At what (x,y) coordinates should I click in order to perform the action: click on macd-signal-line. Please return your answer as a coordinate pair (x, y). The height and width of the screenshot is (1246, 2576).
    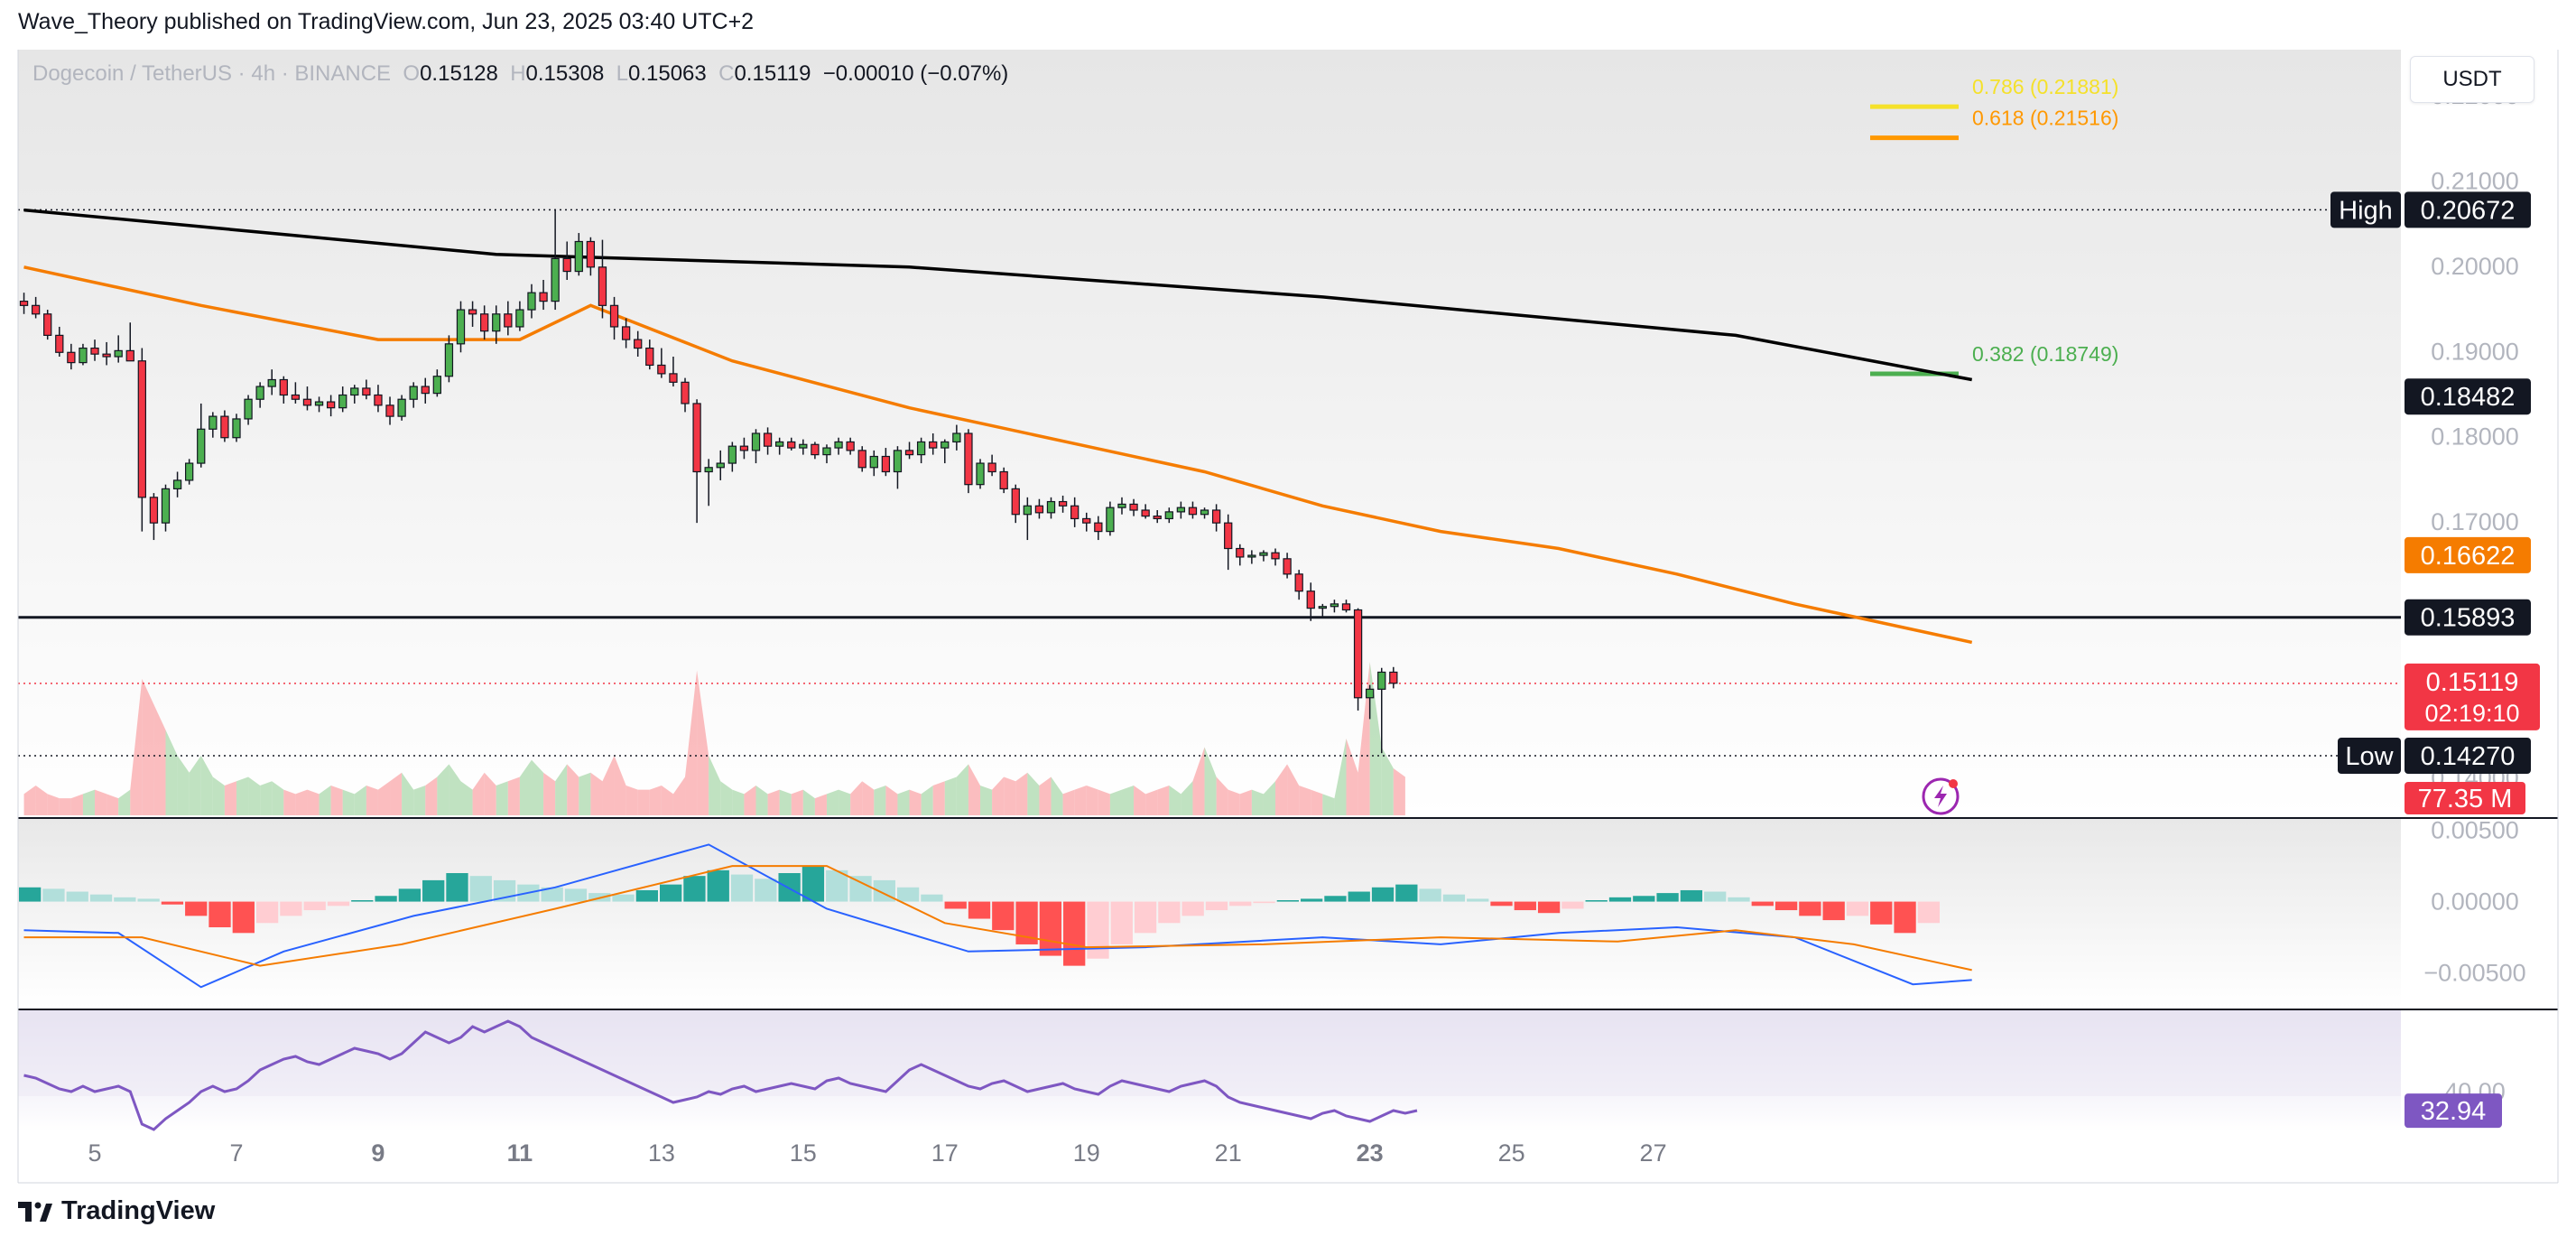
    Looking at the image, I should click on (998, 918).